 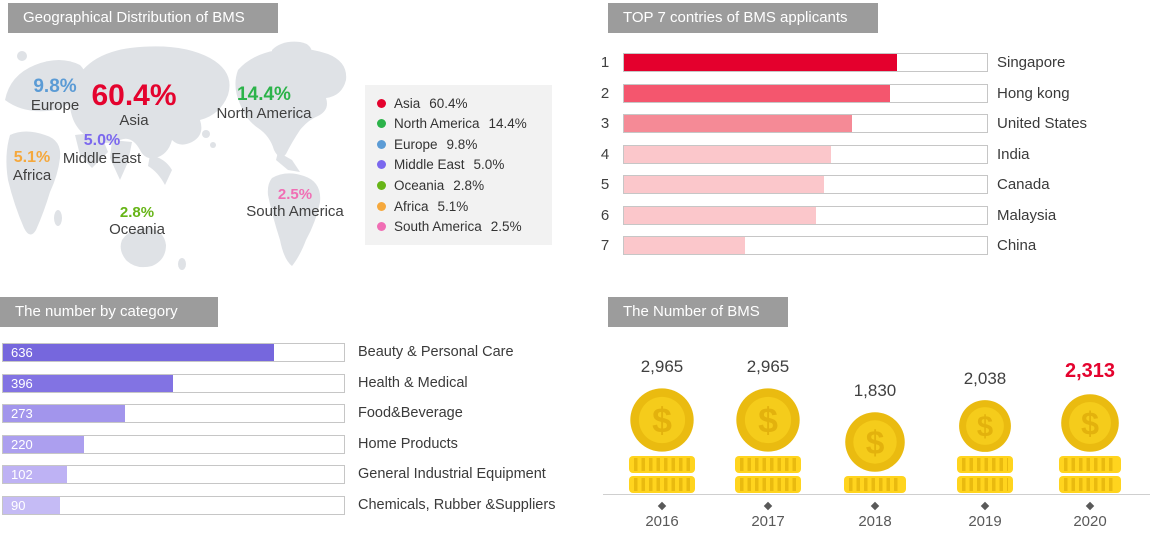 I want to click on coin-column-2016: 2,965 $, so click(x=662, y=425).